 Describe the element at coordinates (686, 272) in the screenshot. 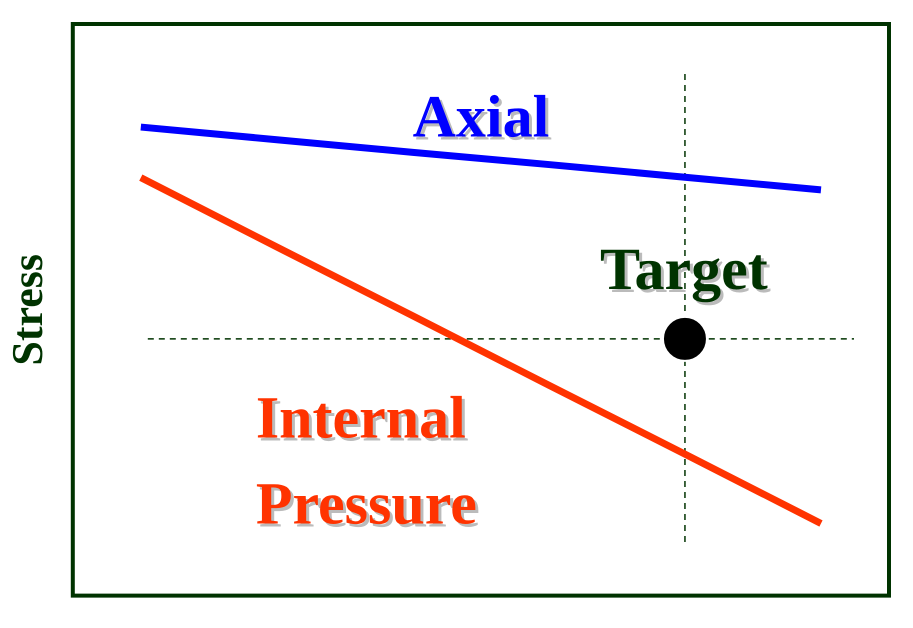

I see `series-label: Target` at that location.